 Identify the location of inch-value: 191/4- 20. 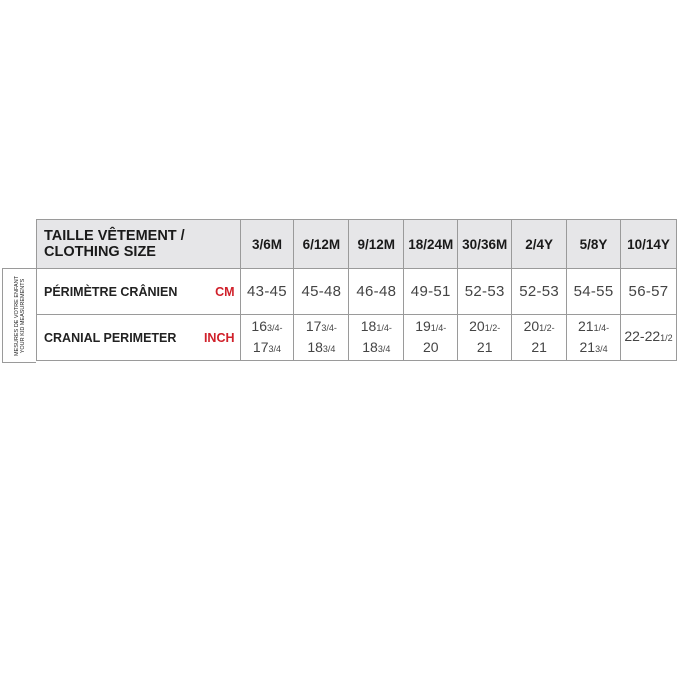
(431, 337).